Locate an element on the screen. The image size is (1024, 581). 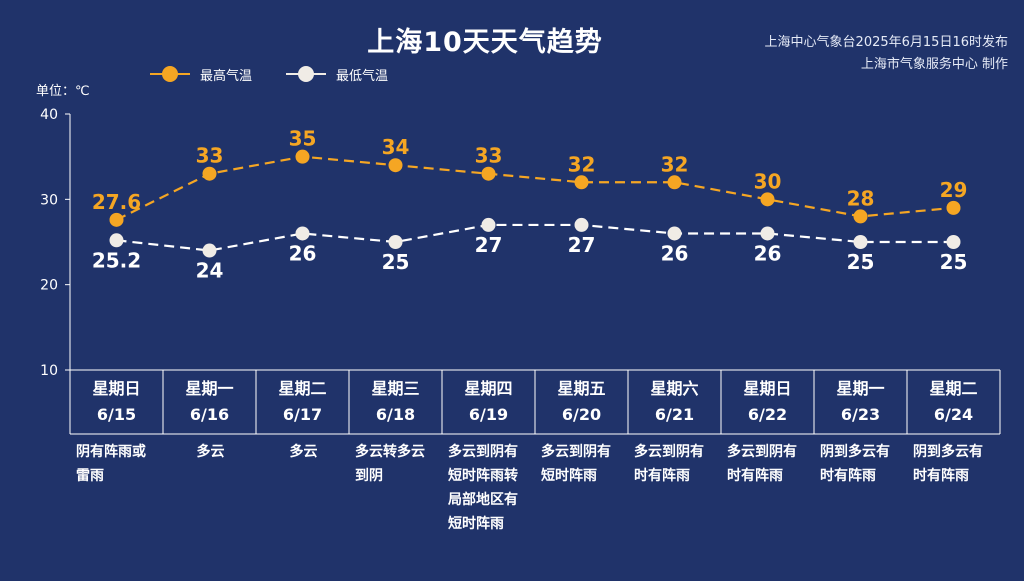
day-cell: 星期日 6/22 is located at coordinates (767, 402).